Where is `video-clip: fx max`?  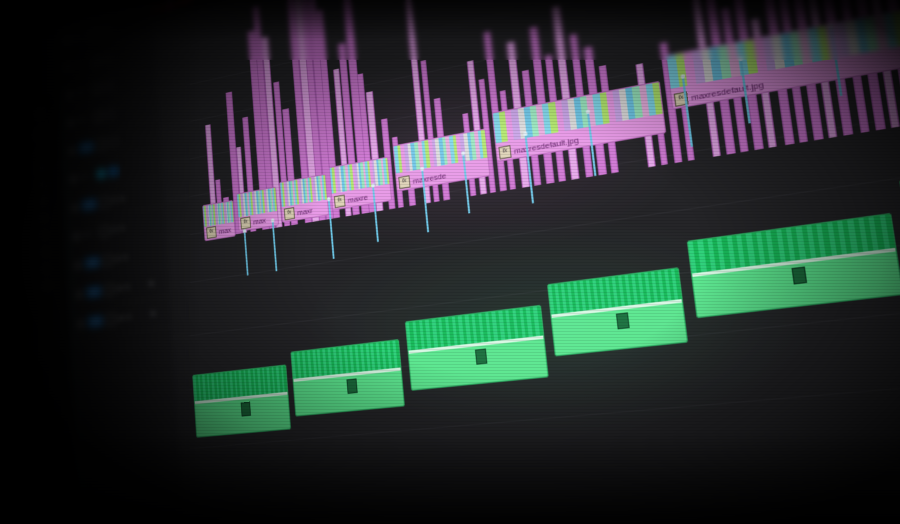
video-clip: fx max is located at coordinates (219, 220).